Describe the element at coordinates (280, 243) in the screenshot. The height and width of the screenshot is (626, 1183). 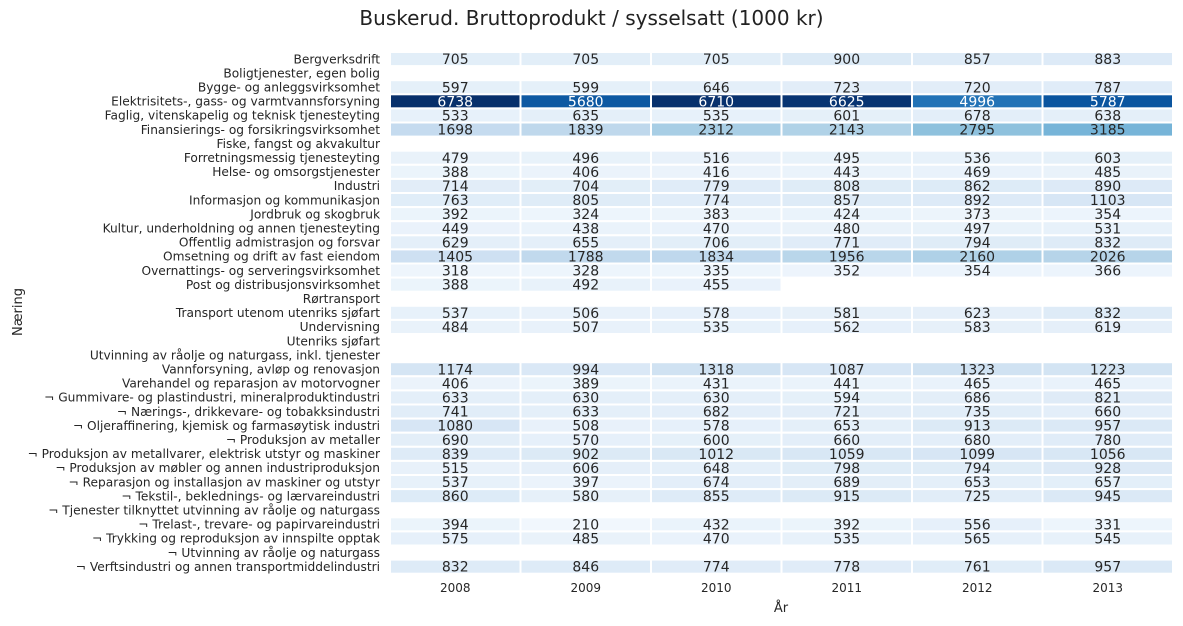
I see `row-label: Offentlig admistrasjon og forsvar` at that location.